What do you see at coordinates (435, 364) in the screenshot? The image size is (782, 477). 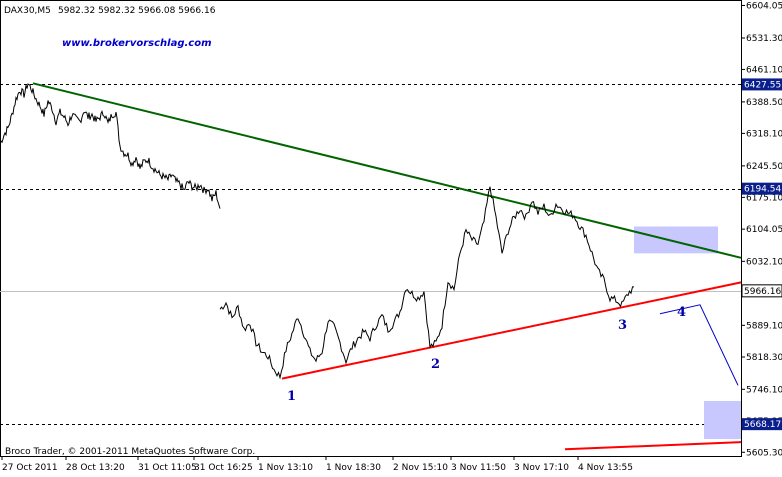 I see `wave-label-2: 2` at bounding box center [435, 364].